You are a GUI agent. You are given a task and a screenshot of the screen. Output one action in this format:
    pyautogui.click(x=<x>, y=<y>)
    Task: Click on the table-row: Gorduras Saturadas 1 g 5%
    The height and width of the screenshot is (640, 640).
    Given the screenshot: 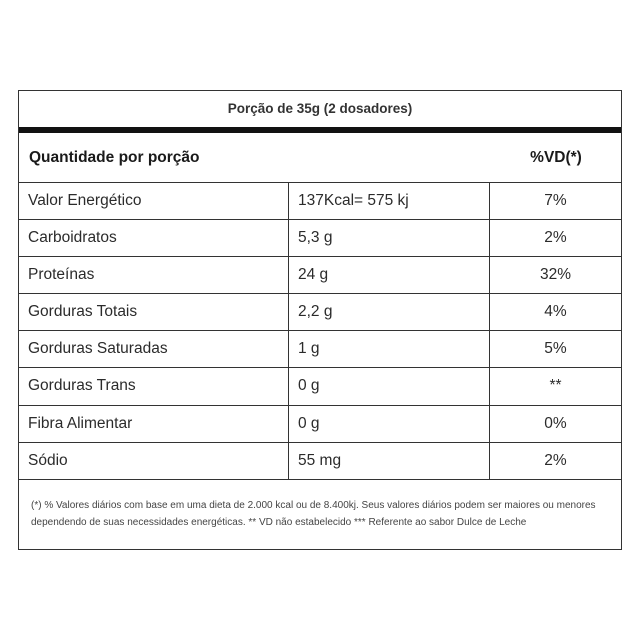 What is the action you would take?
    pyautogui.click(x=320, y=350)
    